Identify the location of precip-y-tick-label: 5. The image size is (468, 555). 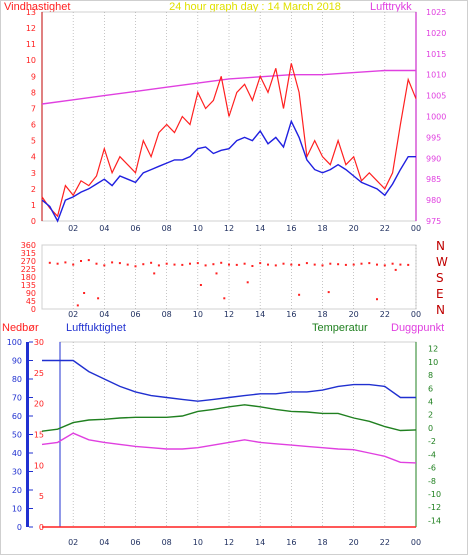
(41, 496).